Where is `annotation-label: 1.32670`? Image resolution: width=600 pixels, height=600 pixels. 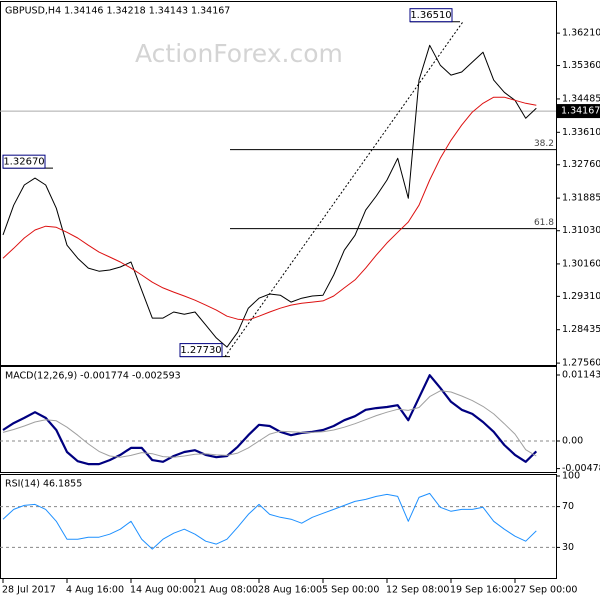 annotation-label: 1.32670 is located at coordinates (23, 162).